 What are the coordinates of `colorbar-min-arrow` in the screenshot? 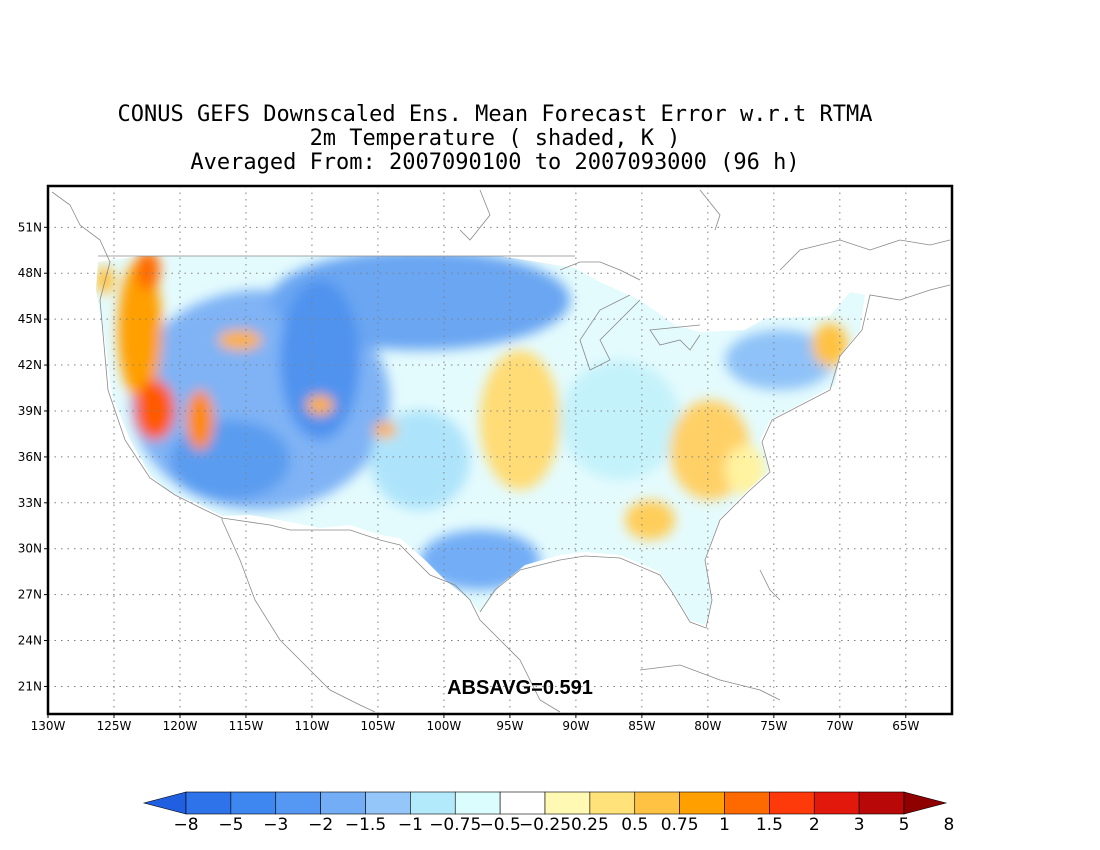 It's located at (164, 803).